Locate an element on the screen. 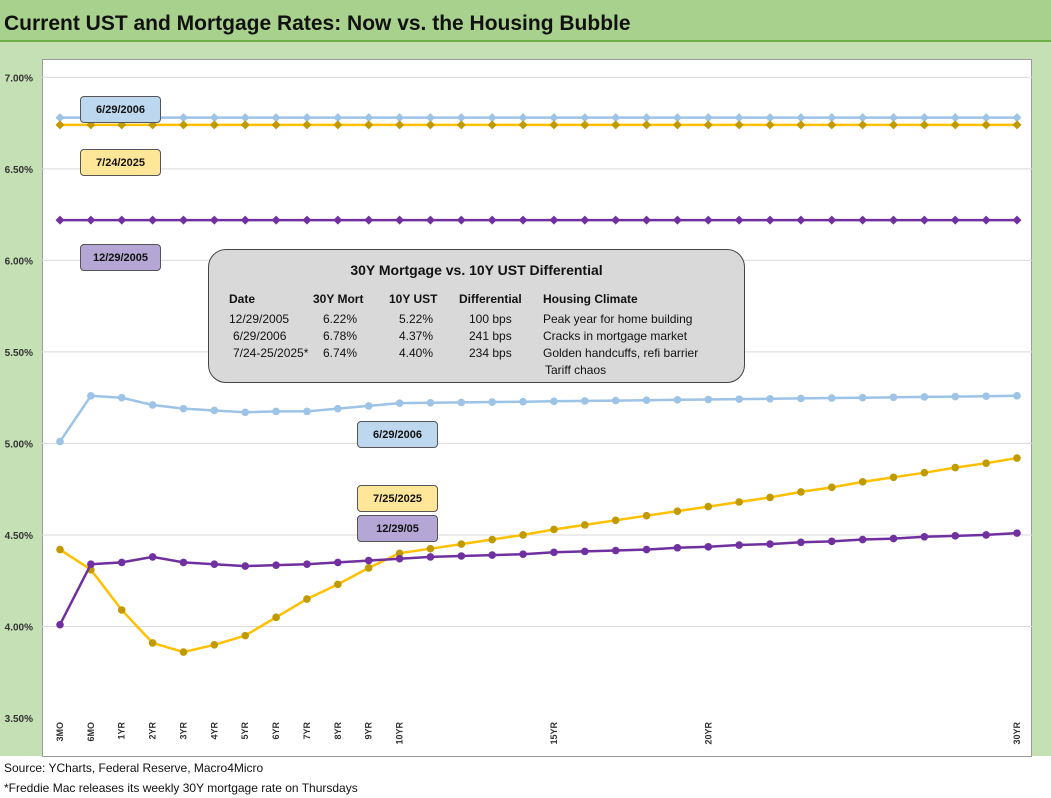 Image resolution: width=1051 pixels, height=798 pixels. header-date: Date is located at coordinates (242, 299).